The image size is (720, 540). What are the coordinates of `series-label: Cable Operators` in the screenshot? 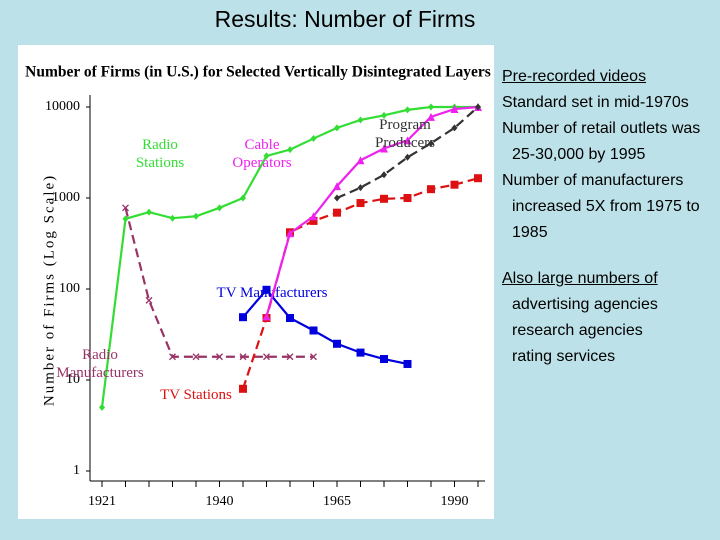 It's located at (262, 154).